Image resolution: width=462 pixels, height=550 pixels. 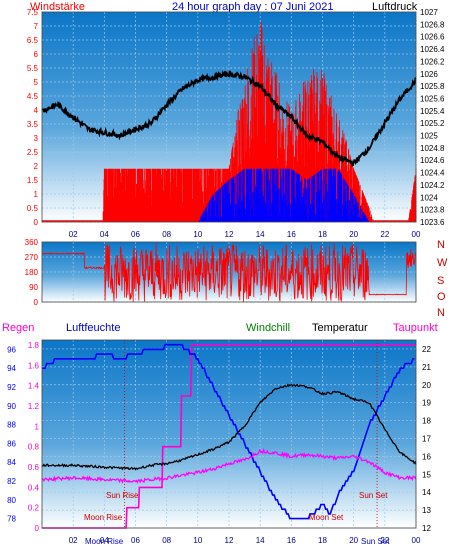 I want to click on pressure-tick: 1025, so click(x=429, y=136).